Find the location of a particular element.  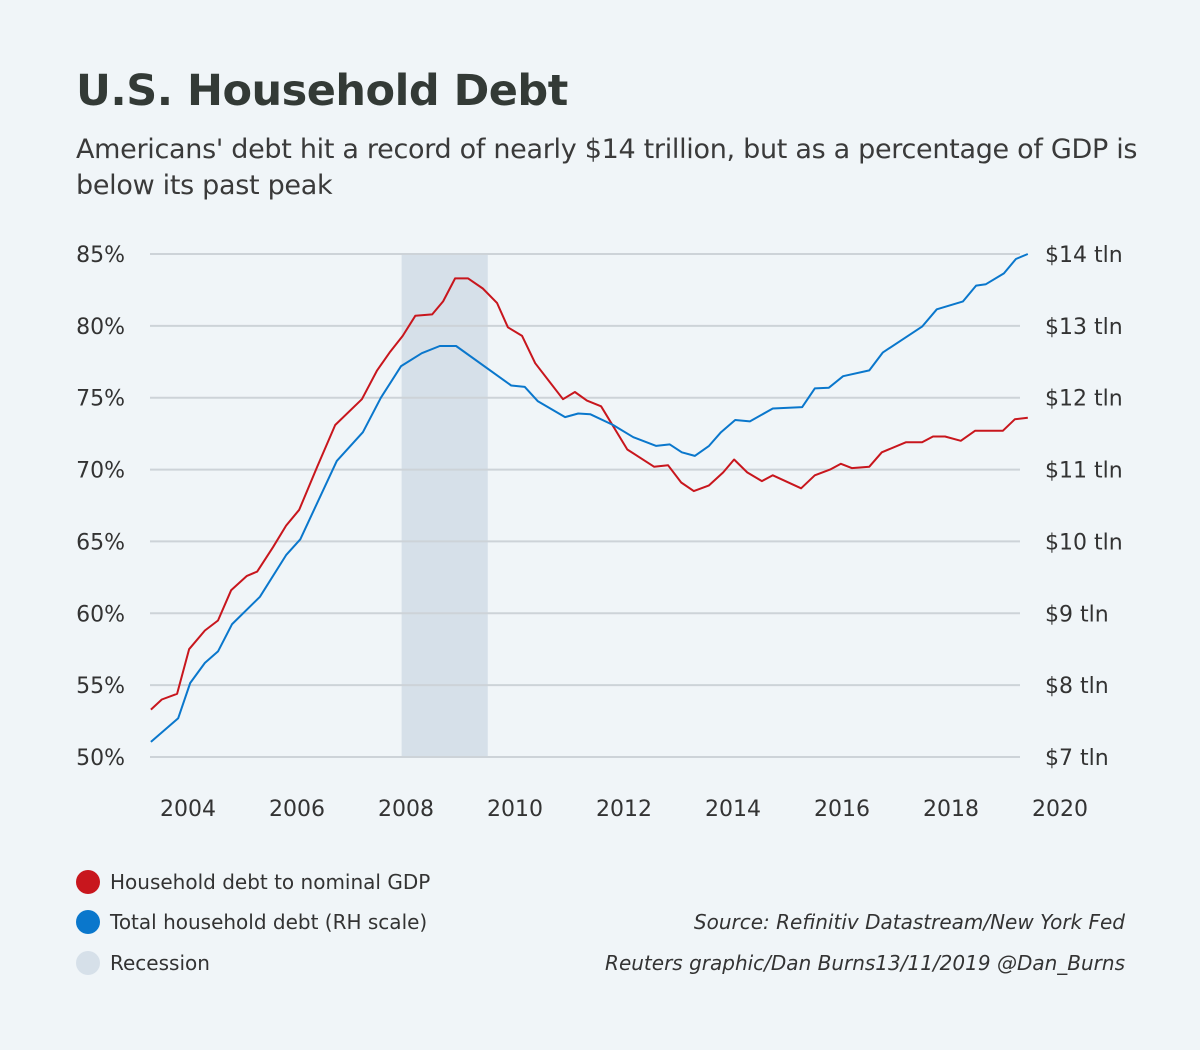

recession-band is located at coordinates (444, 505).